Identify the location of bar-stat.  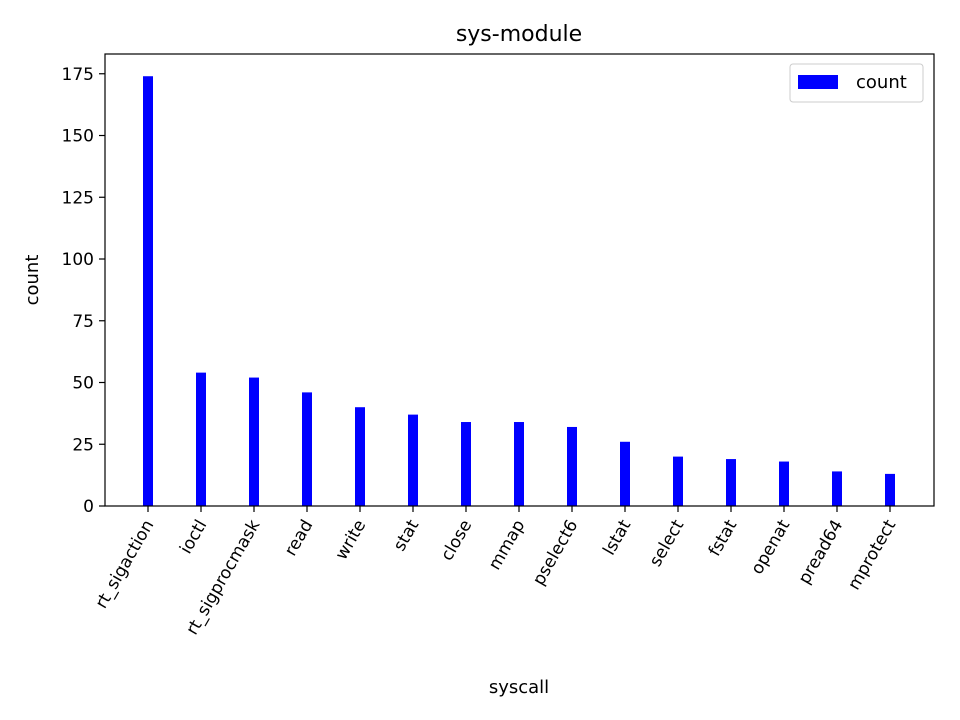
(413, 460).